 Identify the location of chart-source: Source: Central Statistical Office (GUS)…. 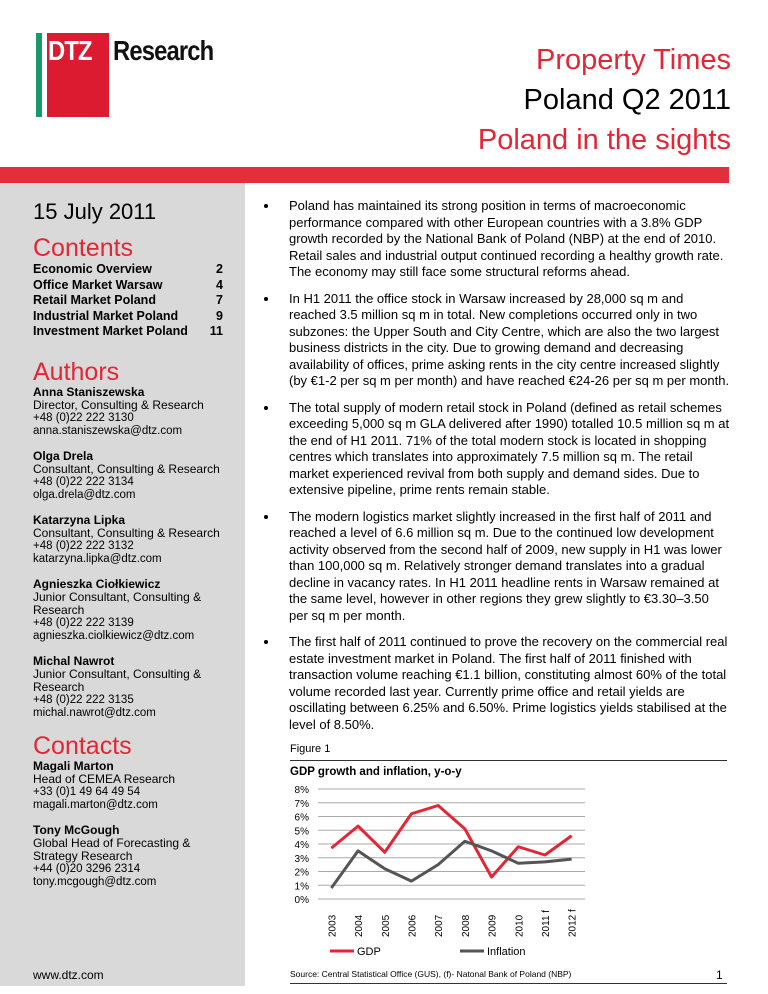
(431, 974).